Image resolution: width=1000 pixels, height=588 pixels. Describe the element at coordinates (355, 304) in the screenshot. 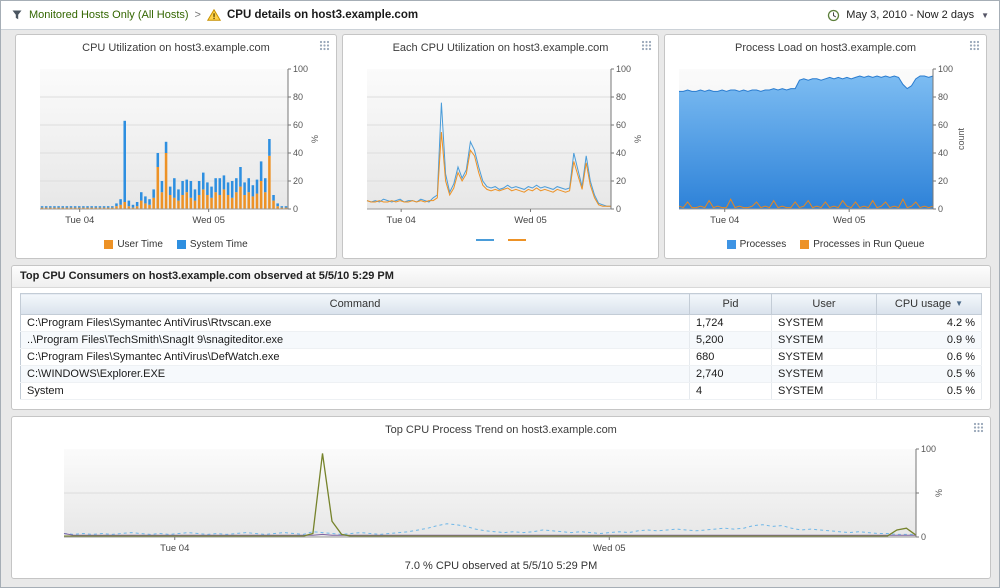

I see `column-header-command: Command` at that location.